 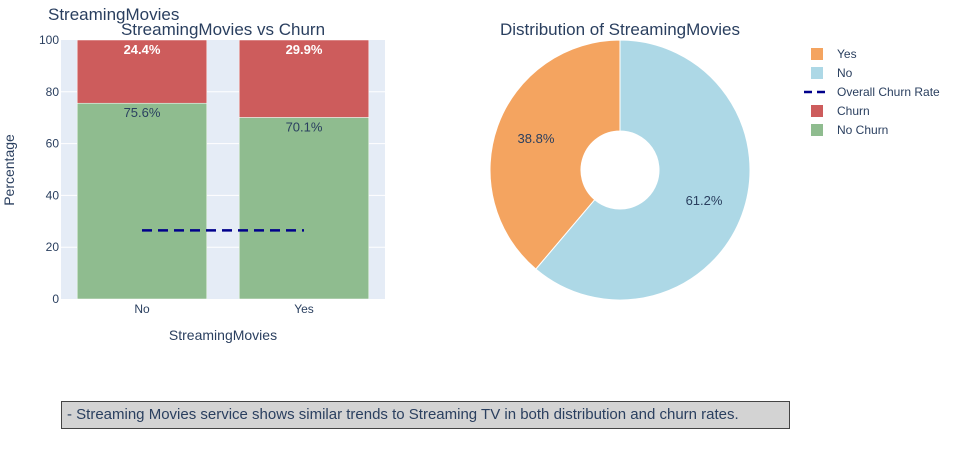 I want to click on bar-x-axis-label: StreamingMovies, so click(x=223, y=335).